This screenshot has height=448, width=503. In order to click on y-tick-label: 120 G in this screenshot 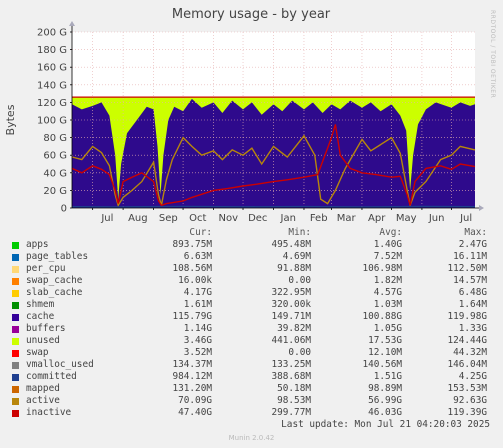, I will do `click(52, 103)`.